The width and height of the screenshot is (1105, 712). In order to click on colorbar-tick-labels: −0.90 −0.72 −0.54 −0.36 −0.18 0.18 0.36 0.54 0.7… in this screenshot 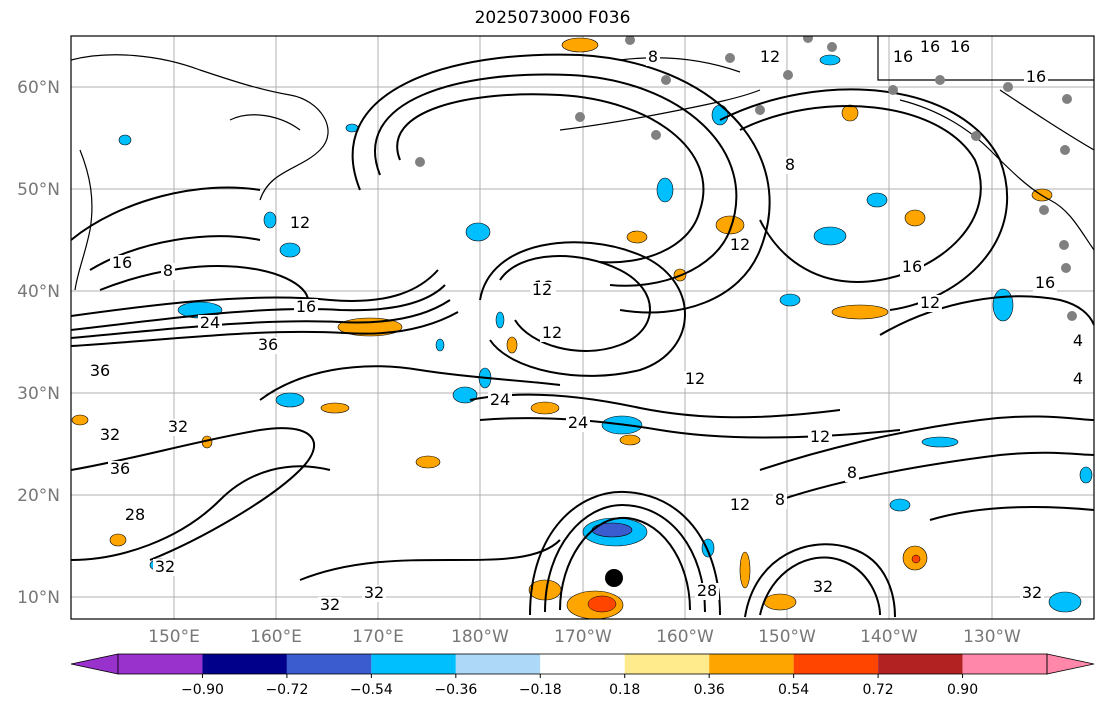, I will do `click(579, 686)`.